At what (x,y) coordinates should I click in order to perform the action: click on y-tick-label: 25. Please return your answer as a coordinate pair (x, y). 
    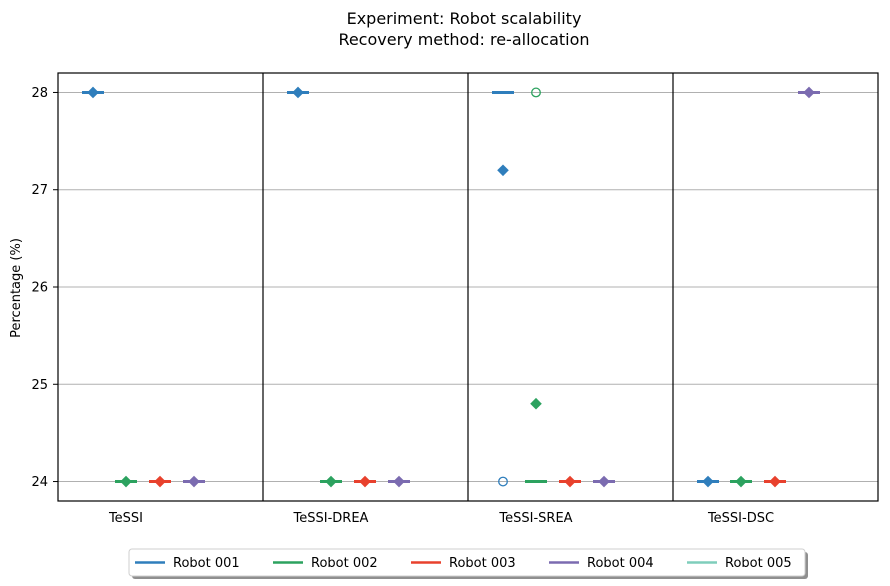
    Looking at the image, I should click on (39, 385).